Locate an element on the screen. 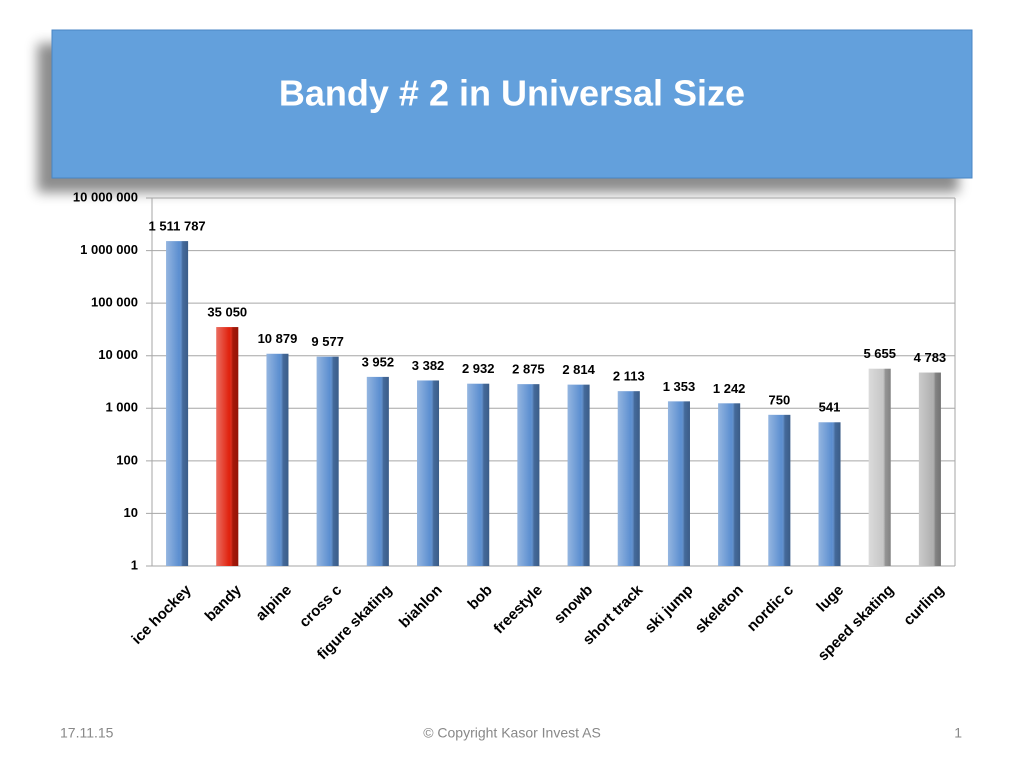 This screenshot has height=773, width=1024. value-label: 2 932 is located at coordinates (478, 368).